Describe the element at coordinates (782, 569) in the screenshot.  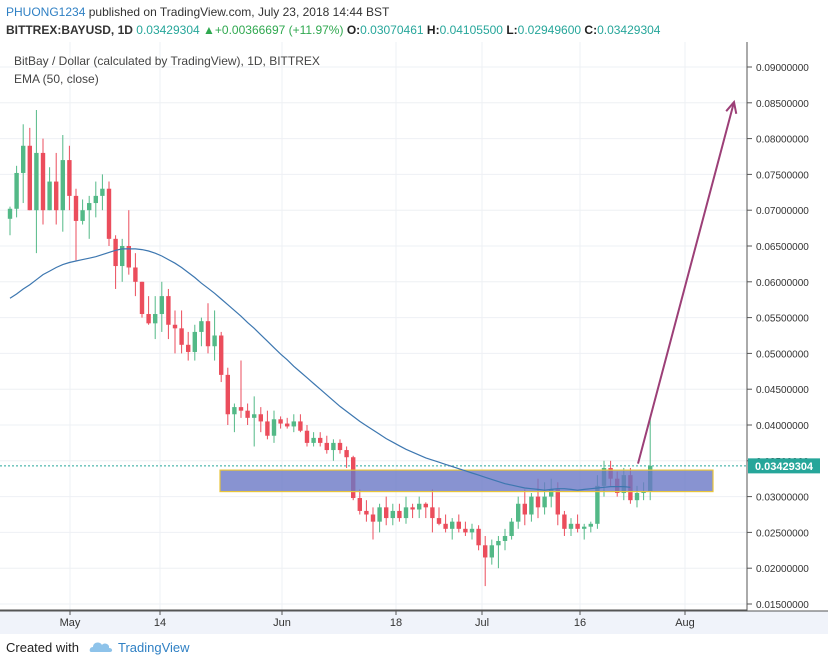
I see `price-tick-label: 0.02000000` at that location.